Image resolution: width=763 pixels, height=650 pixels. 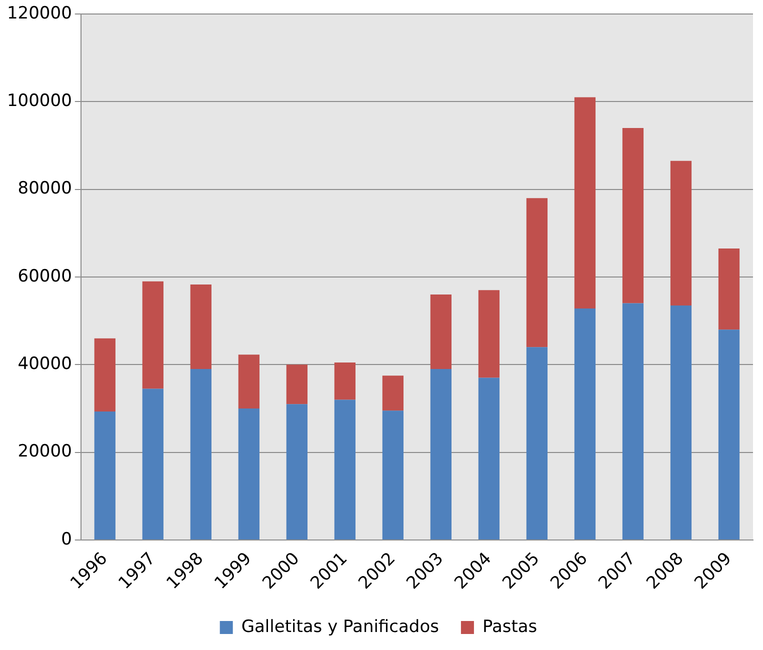 I want to click on y-tick-label: 100000, so click(x=39, y=101).